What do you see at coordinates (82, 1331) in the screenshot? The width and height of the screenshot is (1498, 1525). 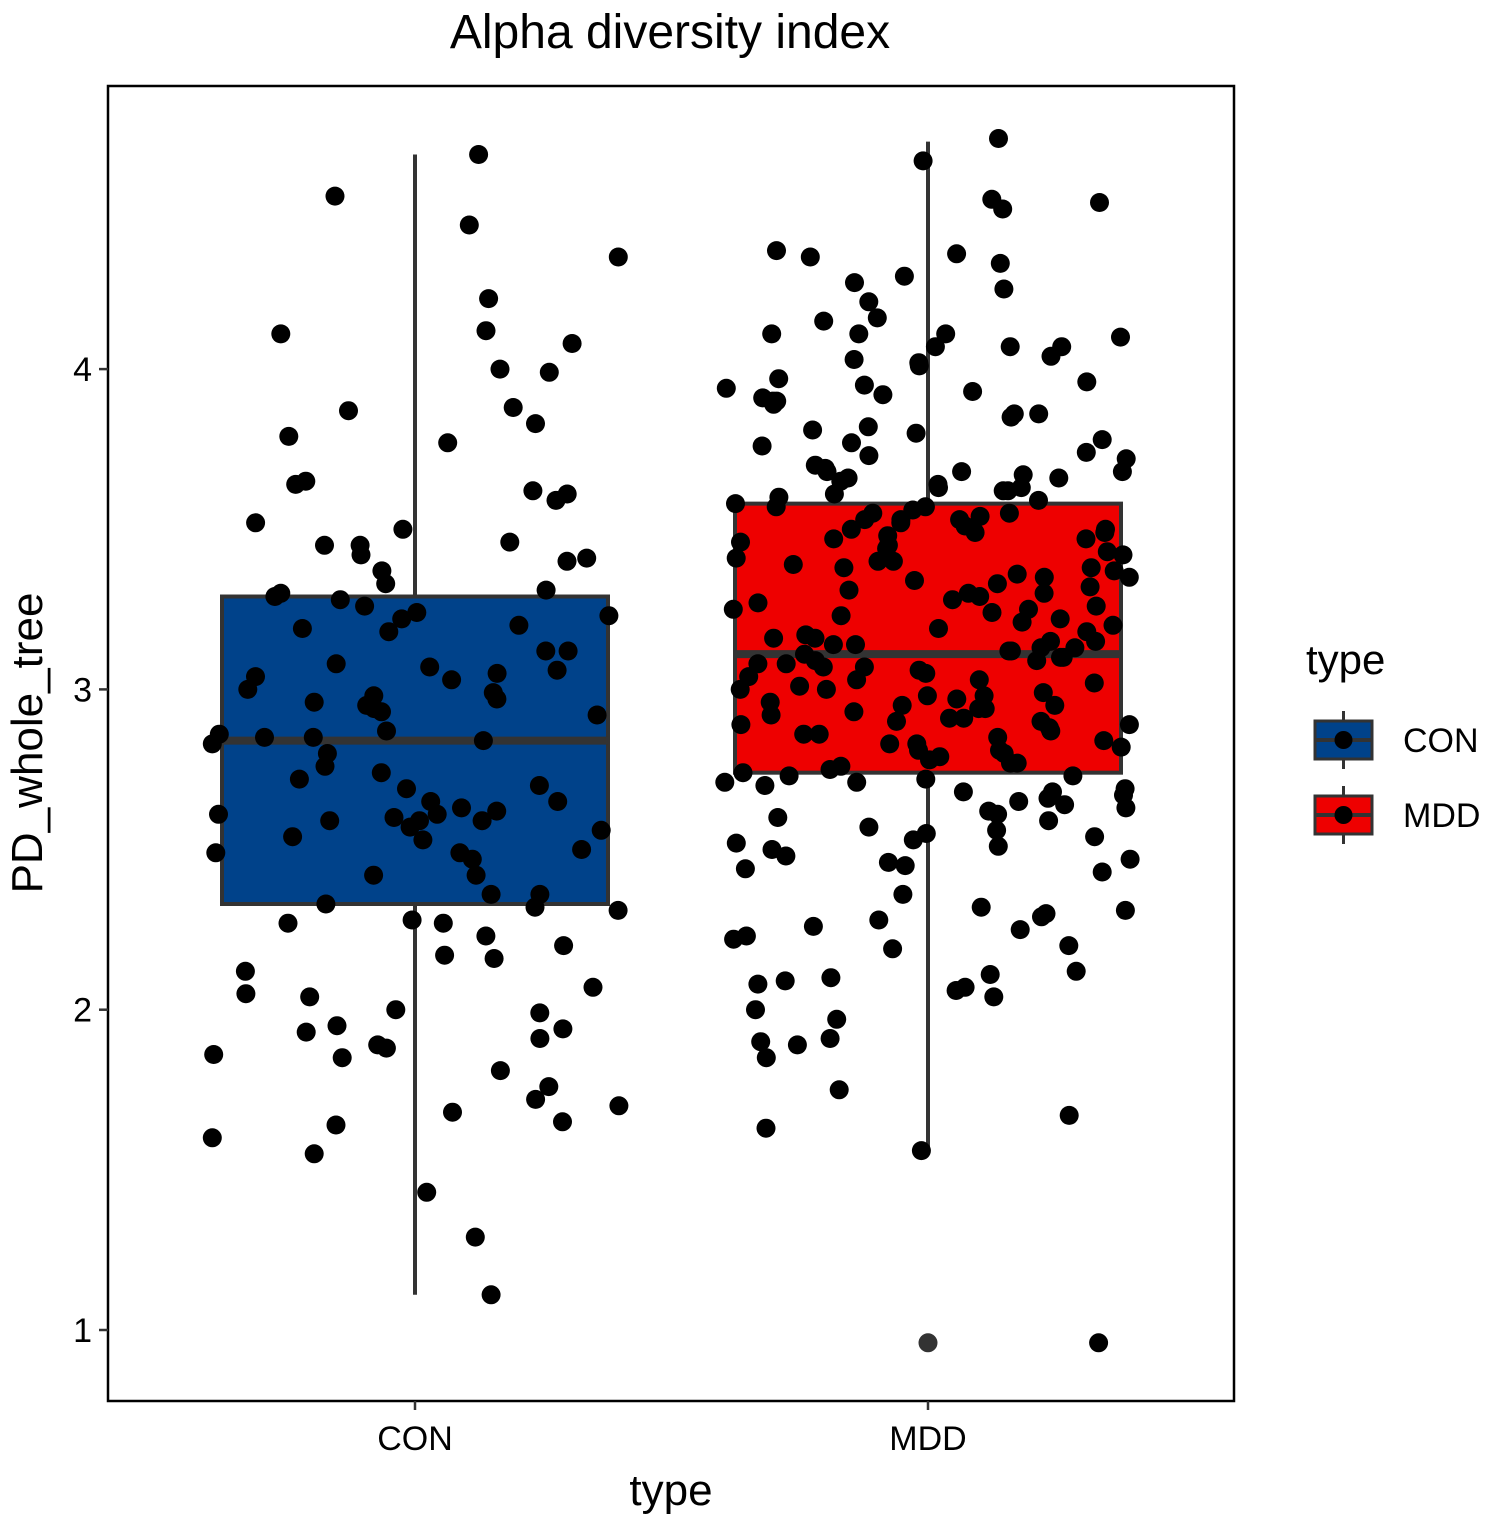 I see `y-tick-label: 1` at bounding box center [82, 1331].